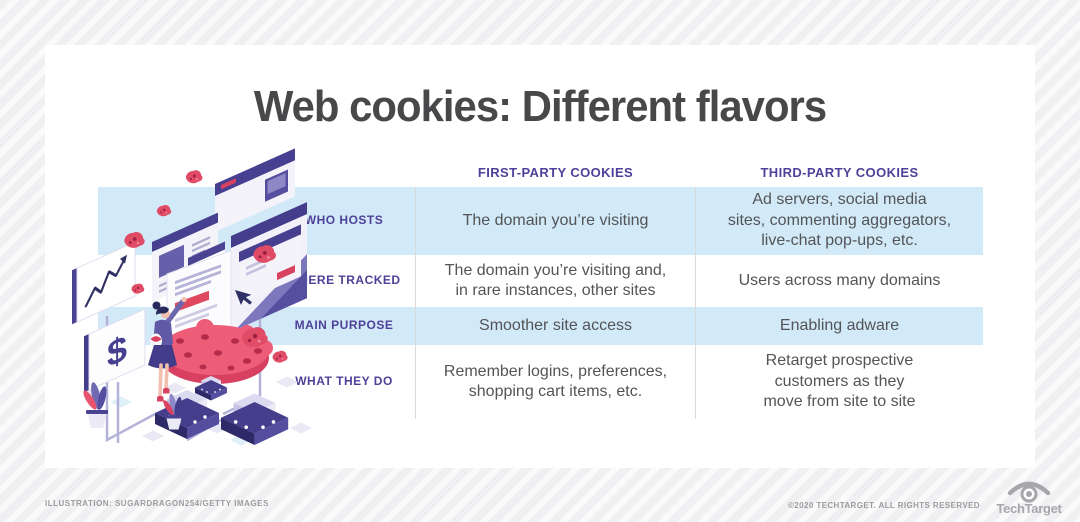 Image resolution: width=1080 pixels, height=522 pixels. Describe the element at coordinates (344, 381) in the screenshot. I see `row-label-what-they-do: WHAT THEY DO` at that location.